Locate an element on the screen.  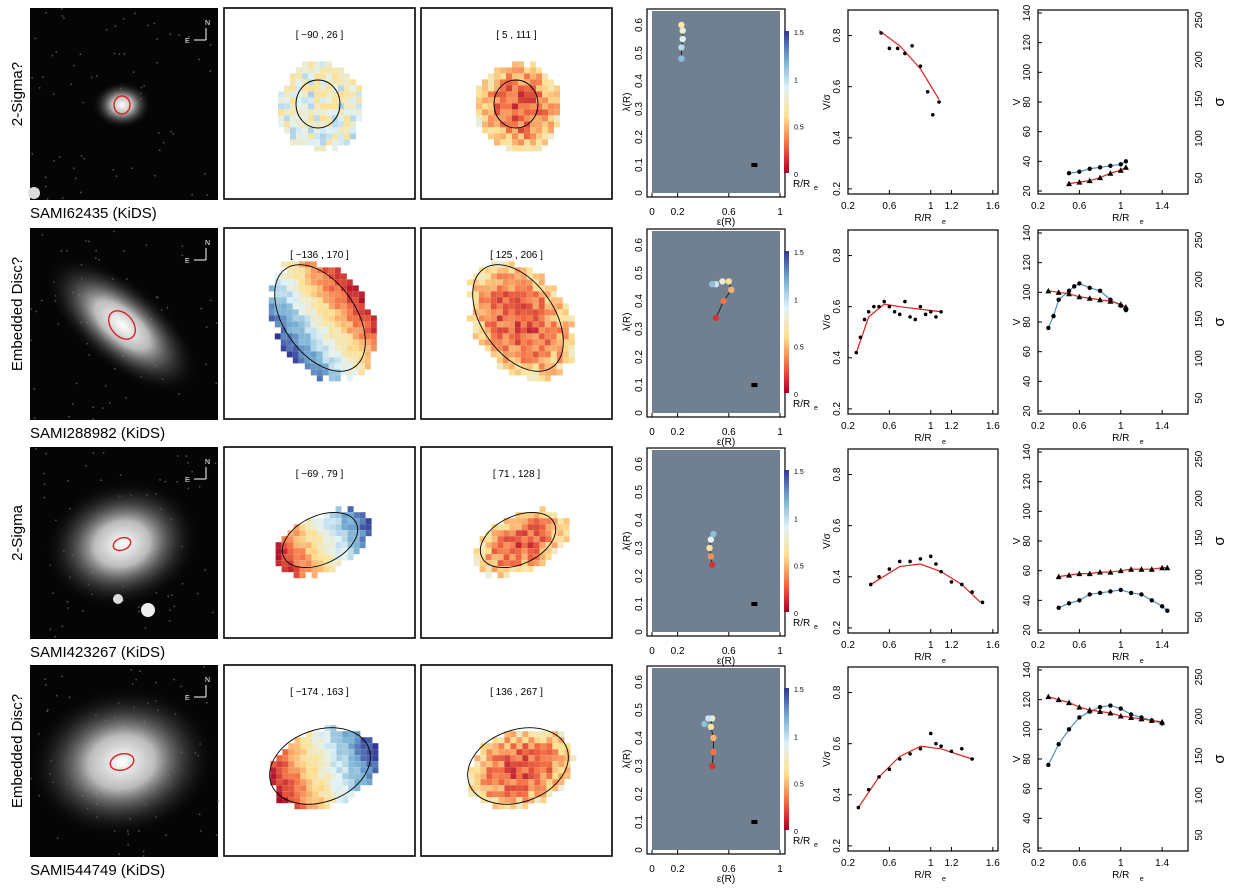
y-tick-label: 0.4 is located at coordinates (639, 301).